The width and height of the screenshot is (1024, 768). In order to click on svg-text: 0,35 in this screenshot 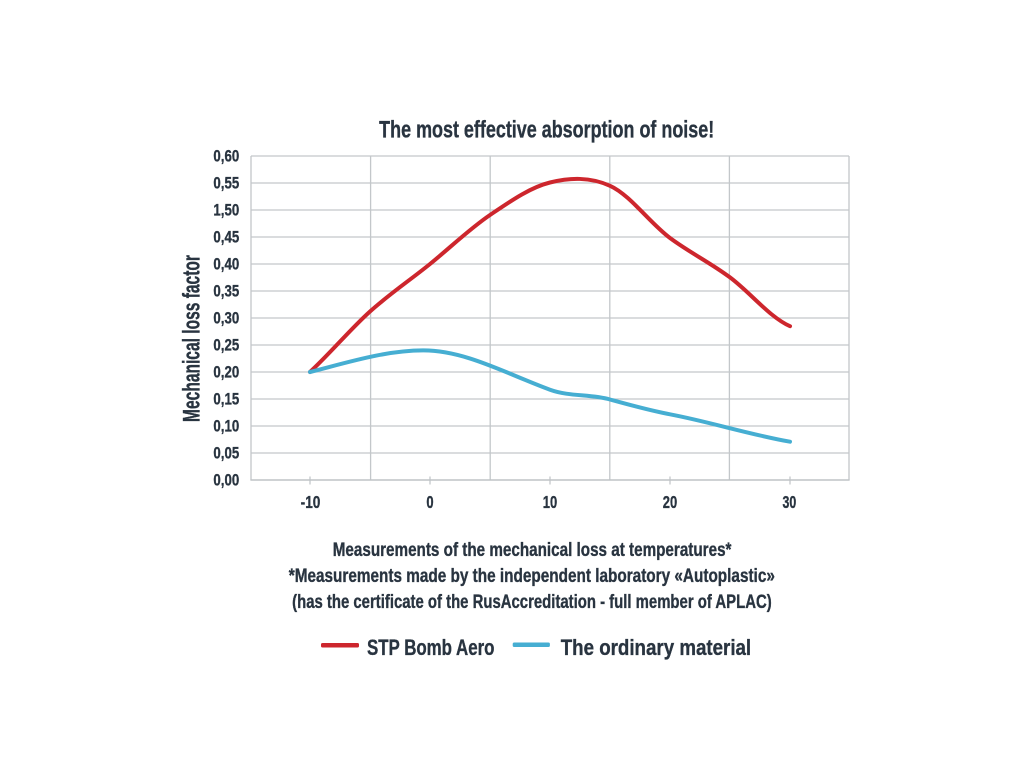, I will do `click(226, 291)`.